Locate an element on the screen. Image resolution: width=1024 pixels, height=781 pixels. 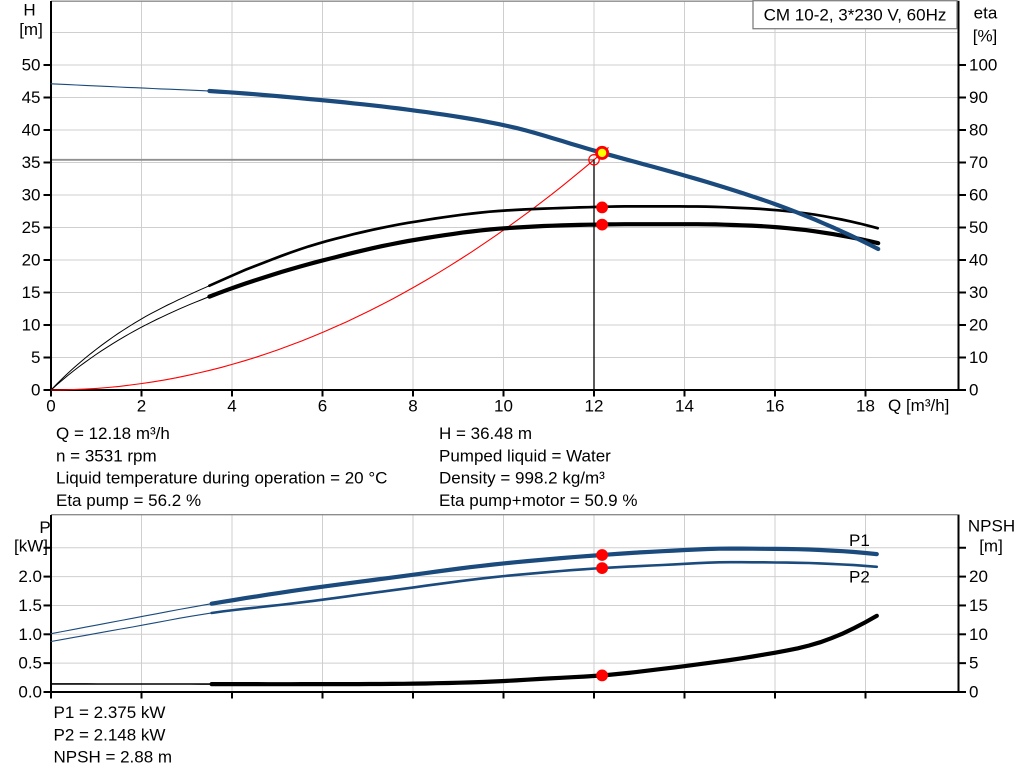
svg-text: NPSH is located at coordinates (991, 526).